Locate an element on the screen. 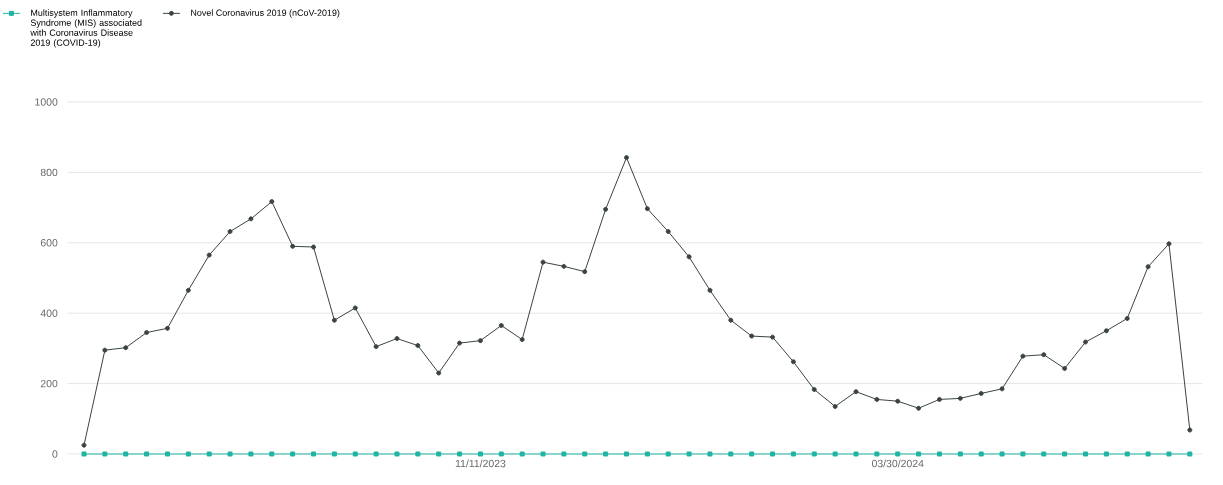  y-tick-label: 1000 is located at coordinates (46, 102).